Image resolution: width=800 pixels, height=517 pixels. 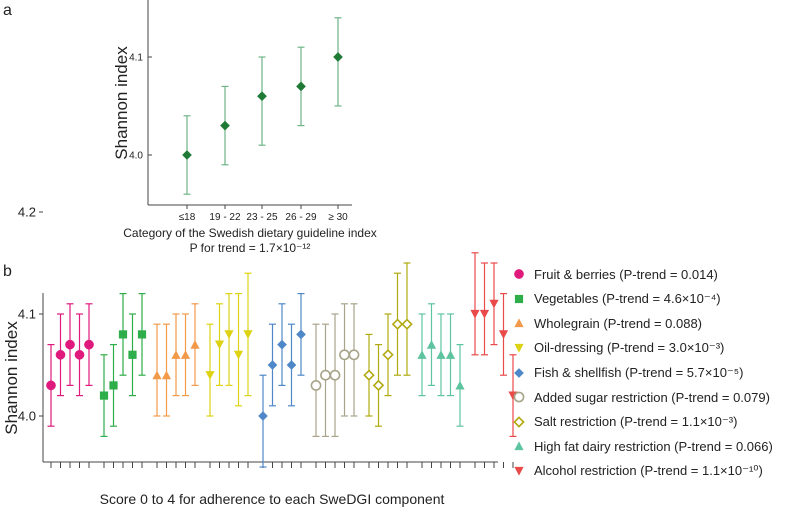 What do you see at coordinates (27, 314) in the screenshot?
I see `panel-b-y-tick-label: 4.1` at bounding box center [27, 314].